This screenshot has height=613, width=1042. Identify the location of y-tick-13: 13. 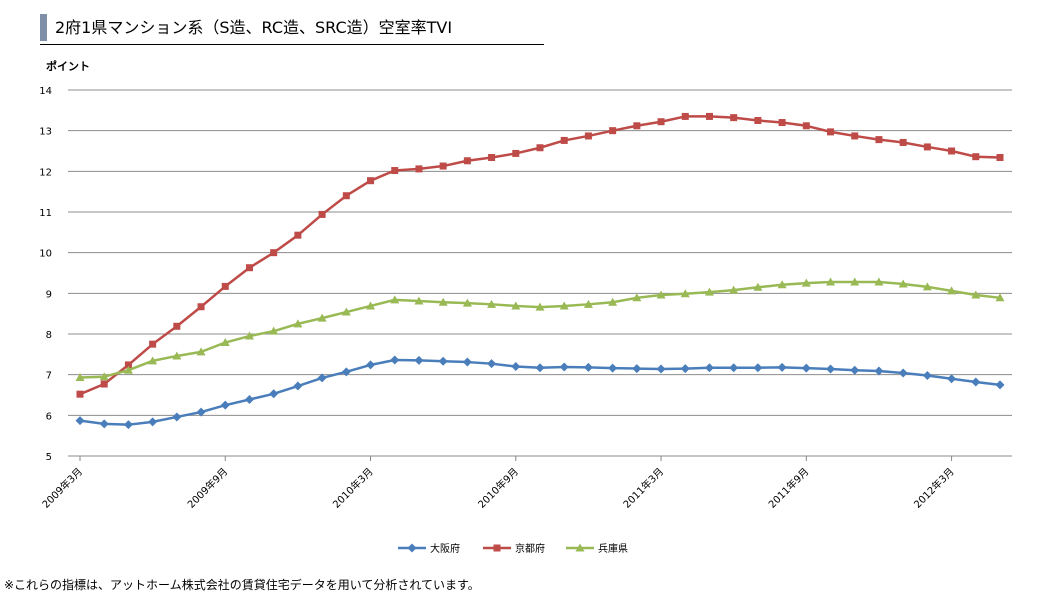
(45, 132).